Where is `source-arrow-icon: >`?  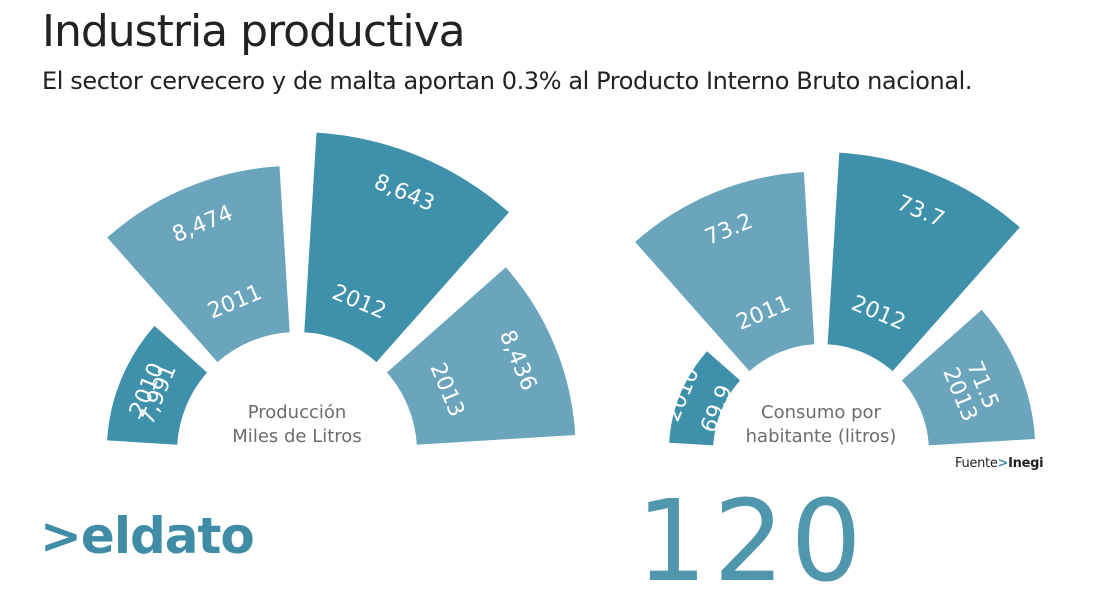
source-arrow-icon: > is located at coordinates (1003, 463).